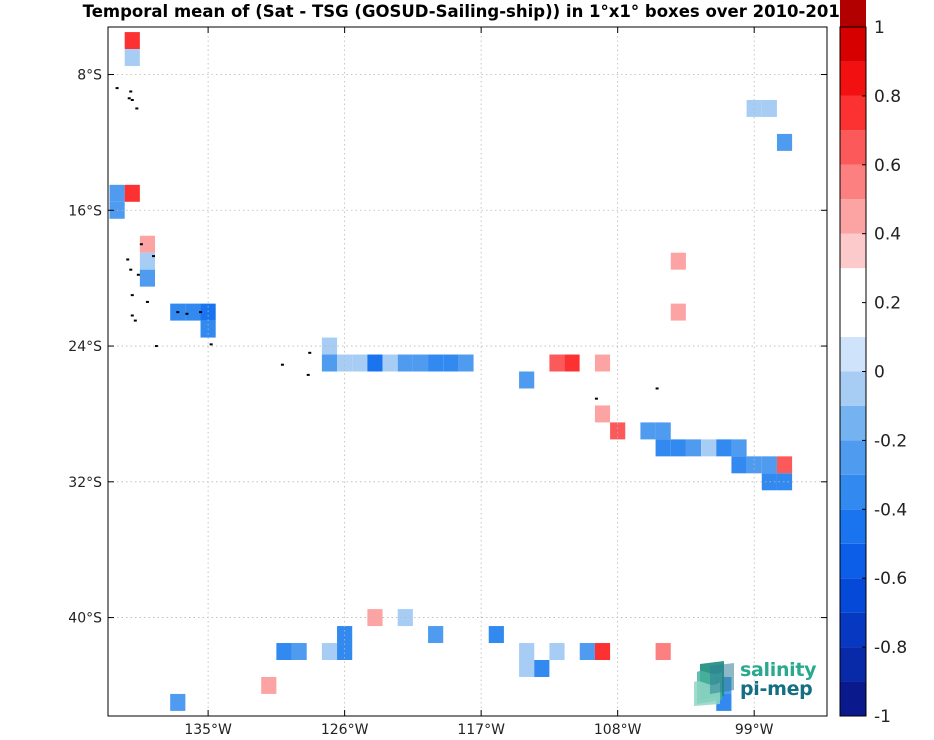 The height and width of the screenshot is (740, 934). Describe the element at coordinates (618, 730) in the screenshot. I see `x-tick-label: 108°W` at that location.